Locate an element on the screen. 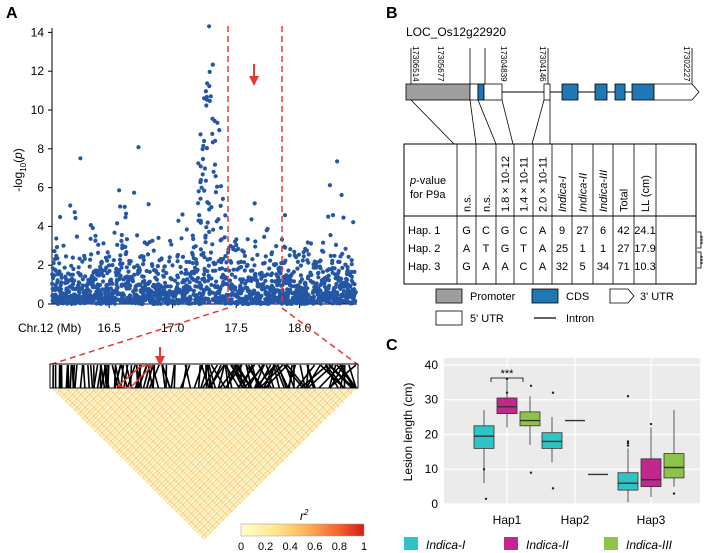 The height and width of the screenshot is (553, 706). boxplot-x-ticks: Hap1 Hap2 Hap3 is located at coordinates (579, 520).